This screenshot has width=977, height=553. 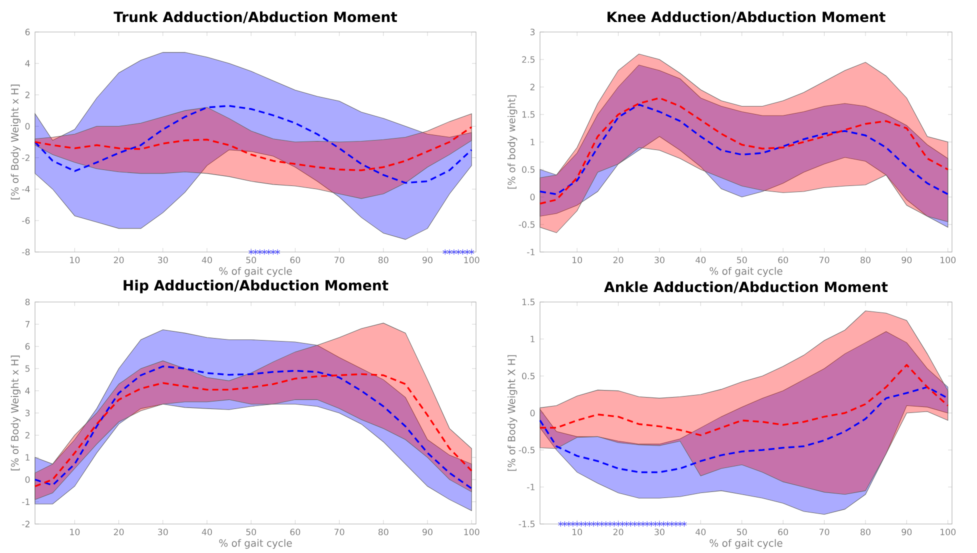 What do you see at coordinates (26, 189) in the screenshot?
I see `y-tick-label: -4` at bounding box center [26, 189].